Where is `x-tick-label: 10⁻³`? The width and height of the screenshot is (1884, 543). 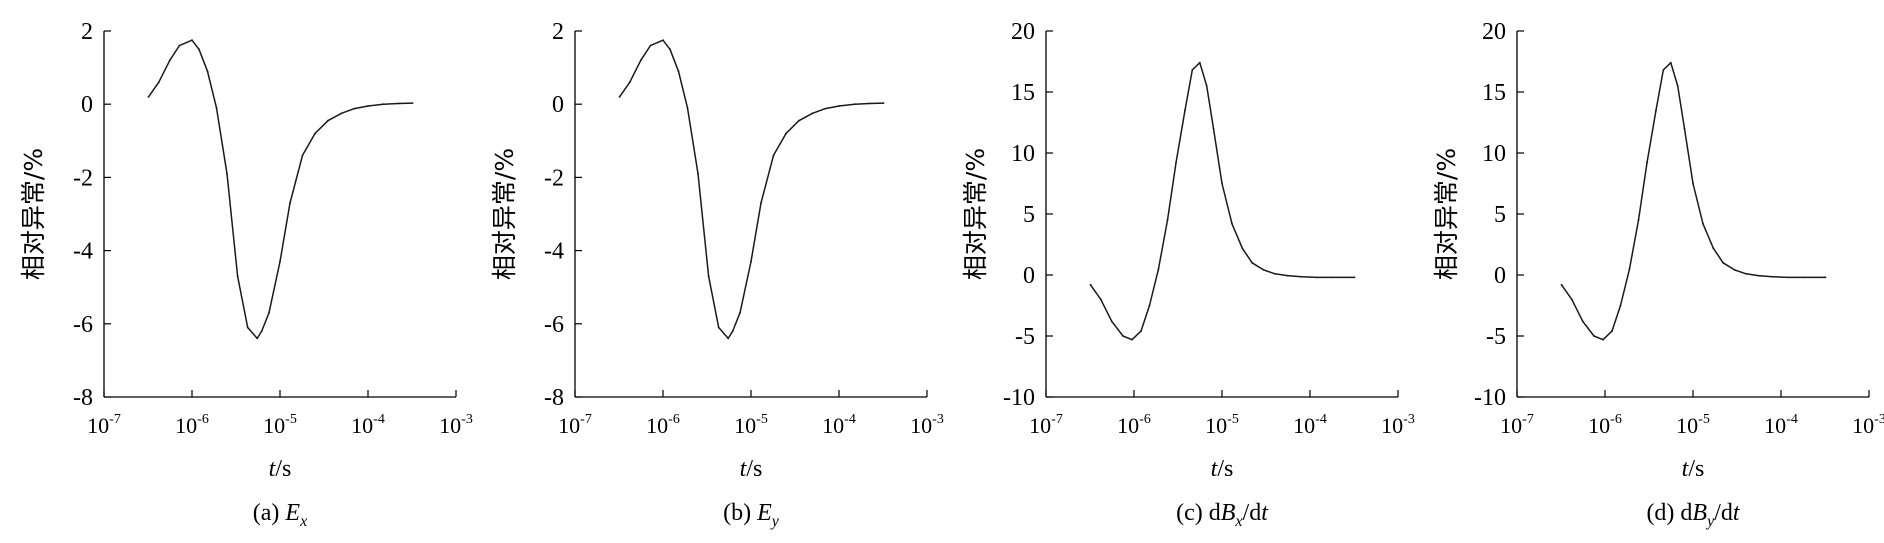 x-tick-label: 10⁻³ is located at coordinates (927, 425).